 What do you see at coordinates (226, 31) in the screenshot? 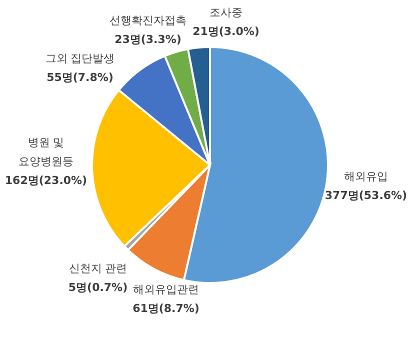
I see `data-label: 21명(3.0%)` at bounding box center [226, 31].